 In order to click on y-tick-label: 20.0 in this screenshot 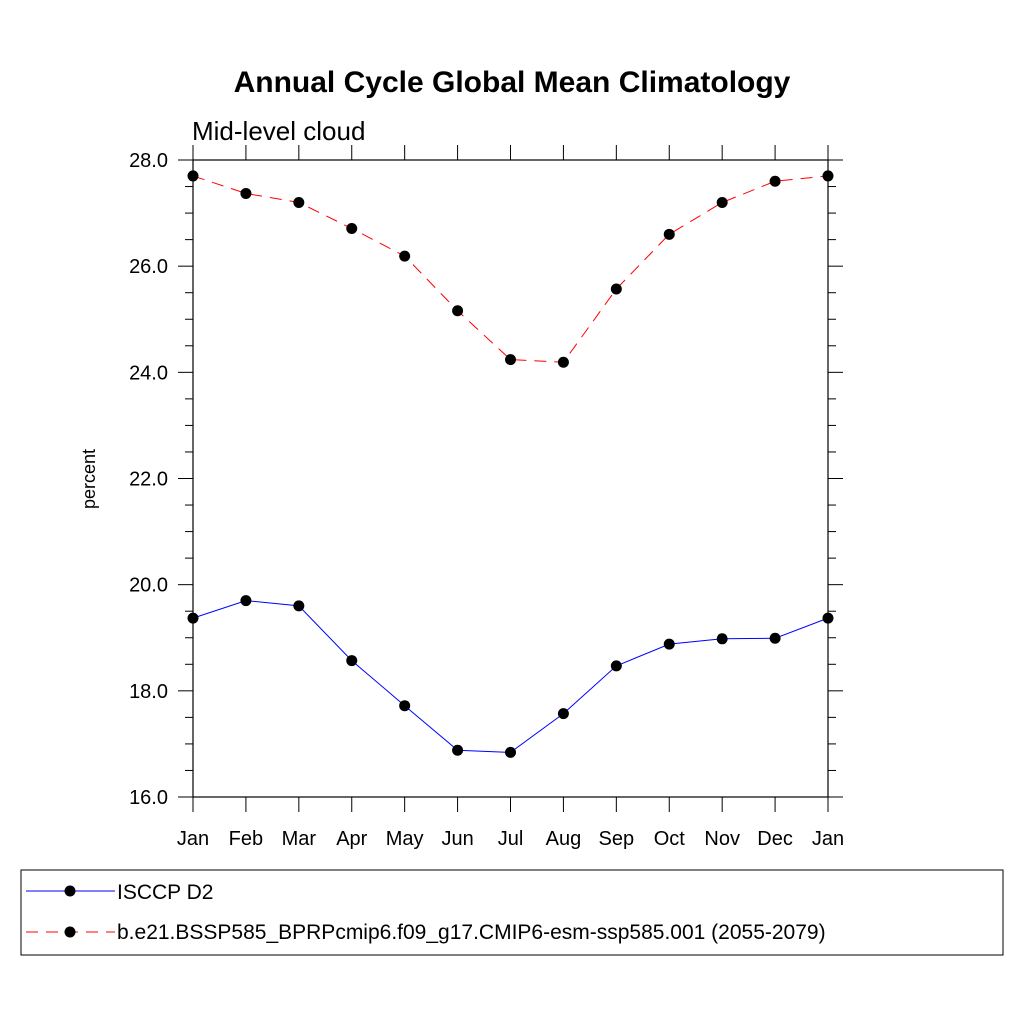, I will do `click(148, 586)`.